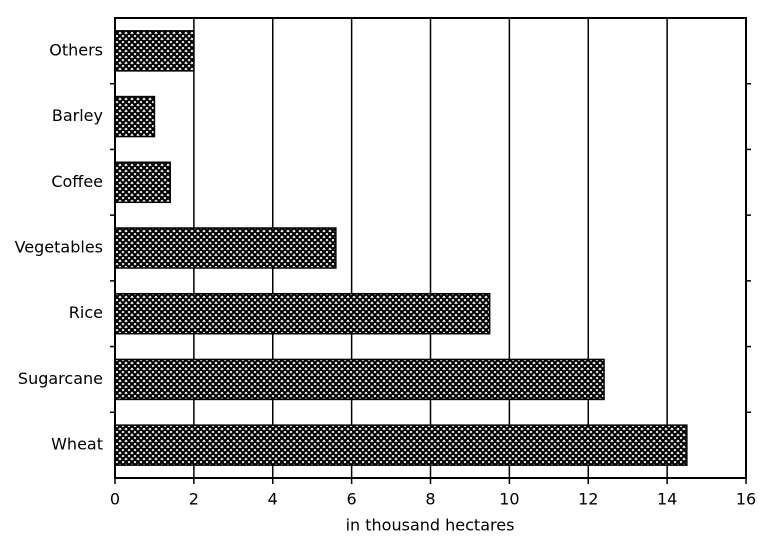 This screenshot has height=538, width=767. I want to click on x-axis-label: in thousand hectares, so click(430, 525).